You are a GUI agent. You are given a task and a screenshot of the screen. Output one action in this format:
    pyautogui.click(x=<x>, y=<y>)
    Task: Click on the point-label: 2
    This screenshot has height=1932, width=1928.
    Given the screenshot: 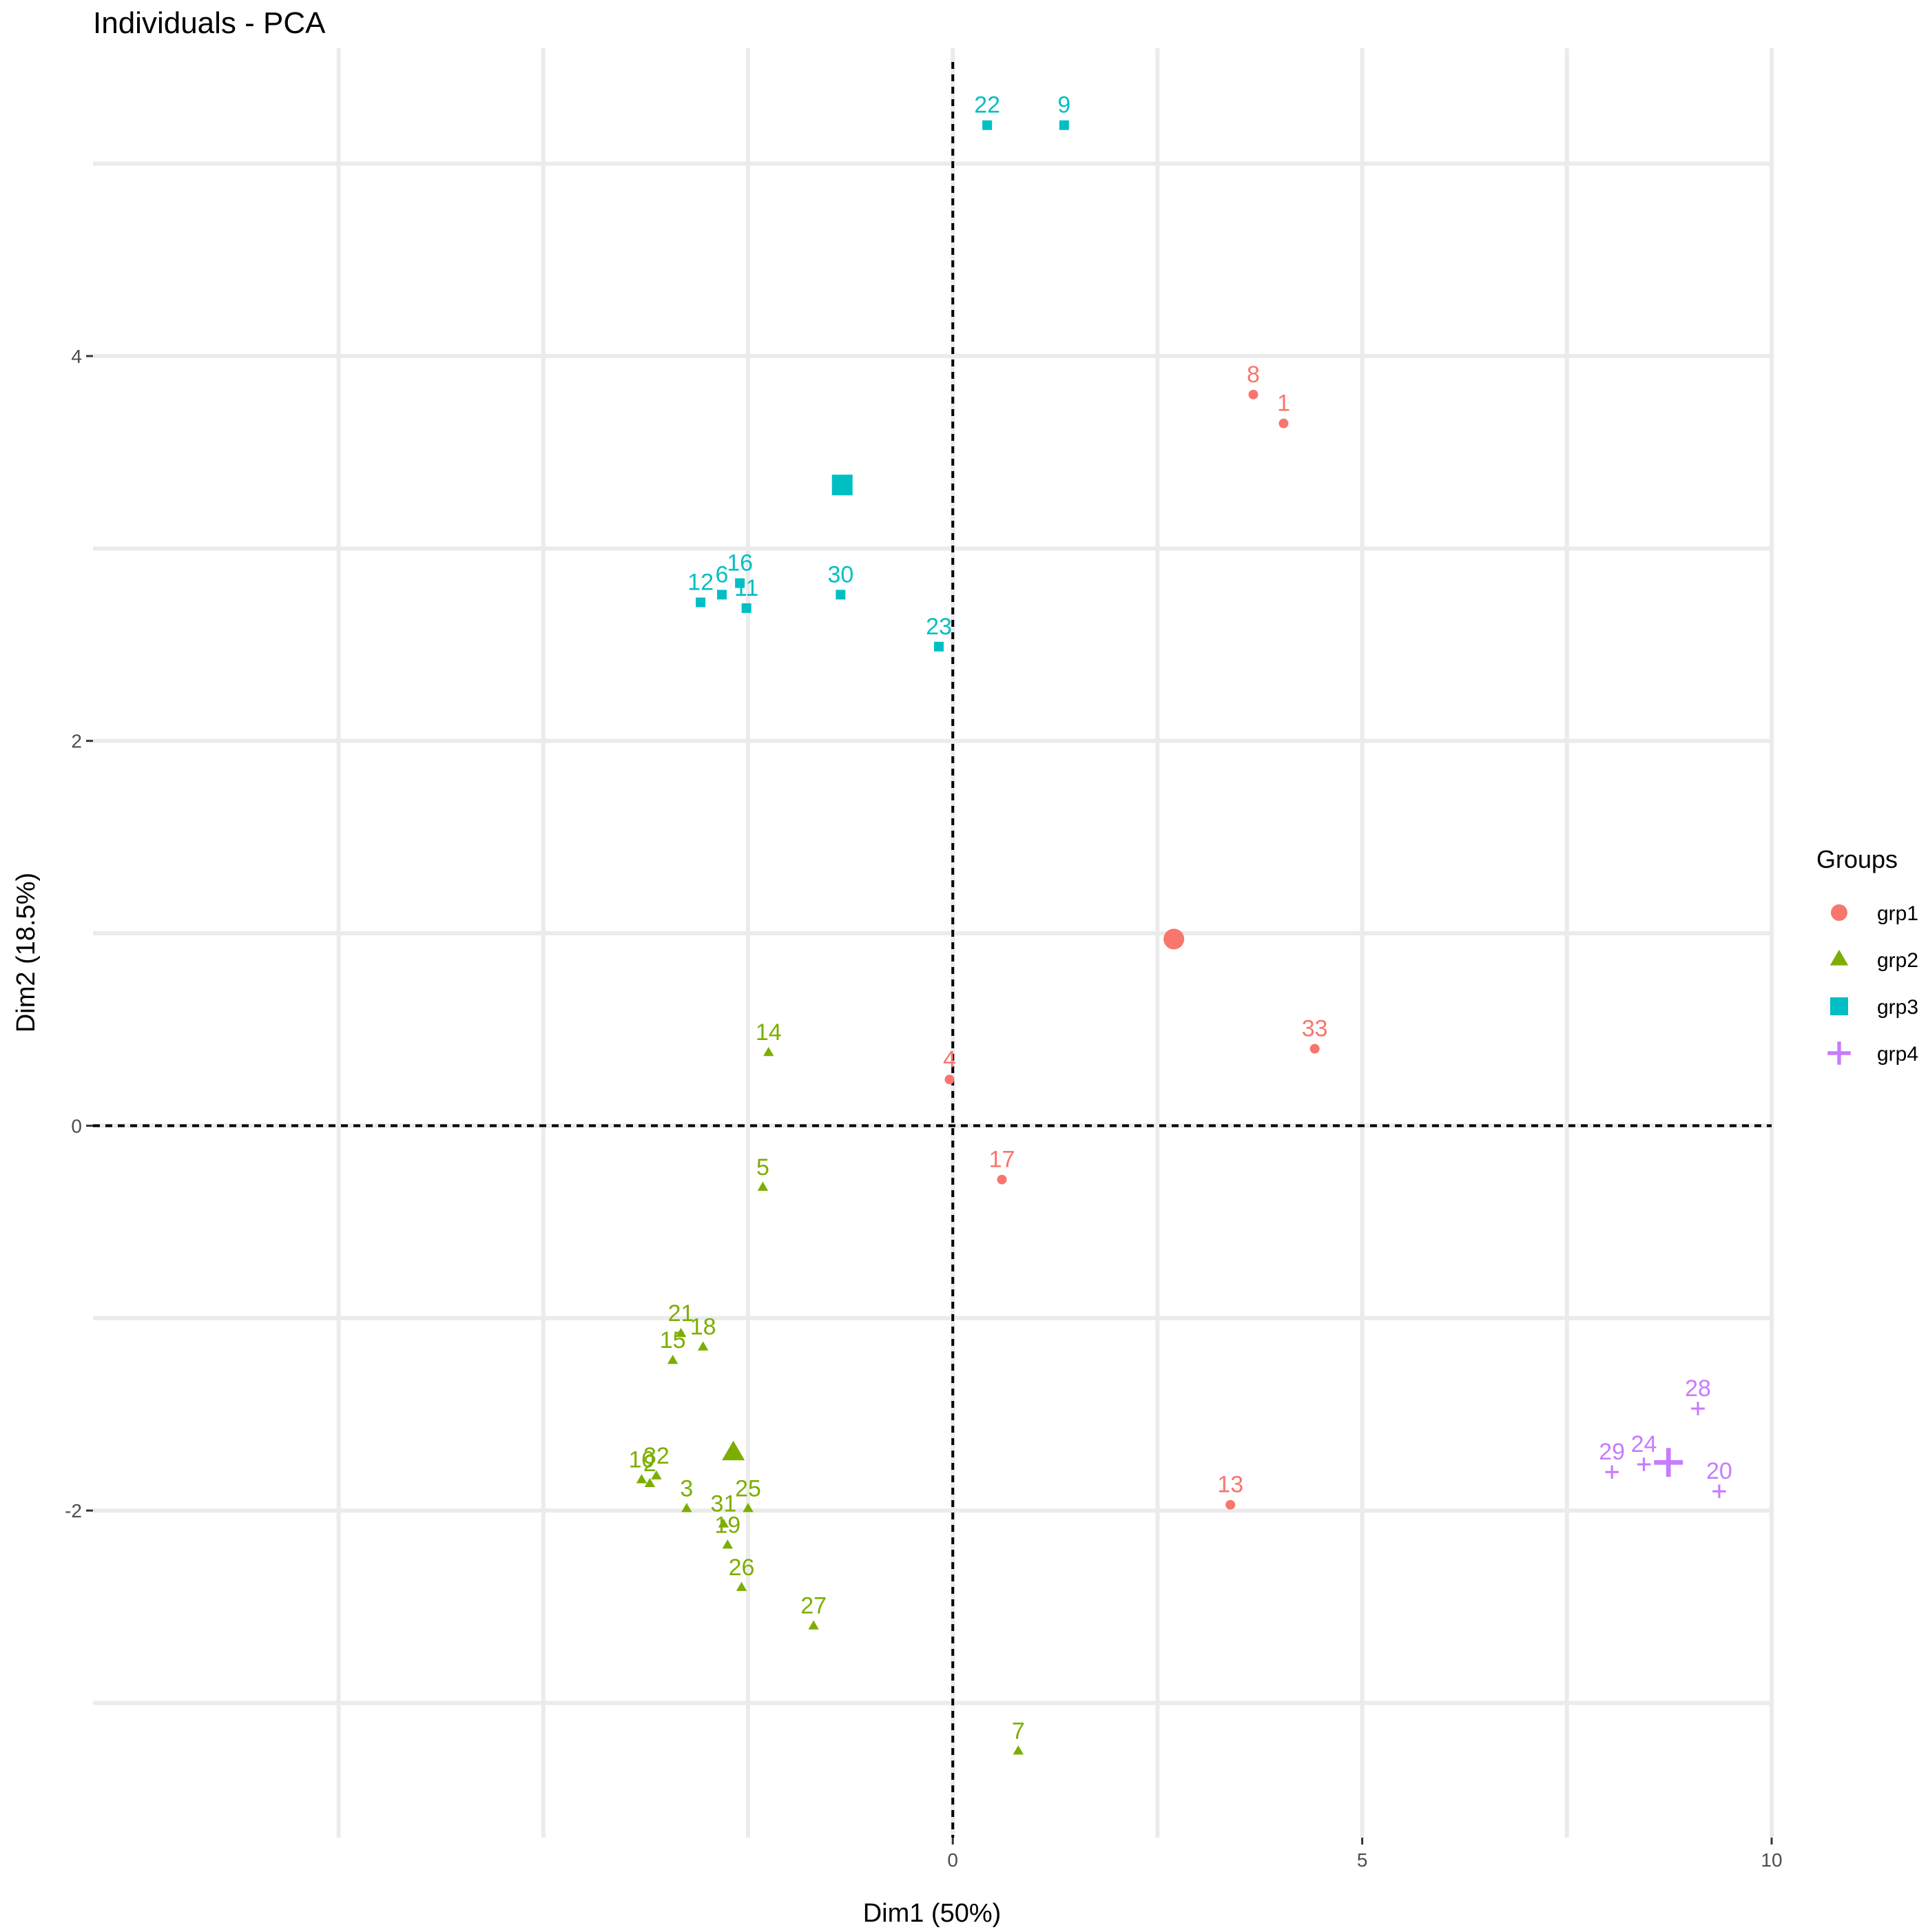 What is the action you would take?
    pyautogui.click(x=649, y=1464)
    